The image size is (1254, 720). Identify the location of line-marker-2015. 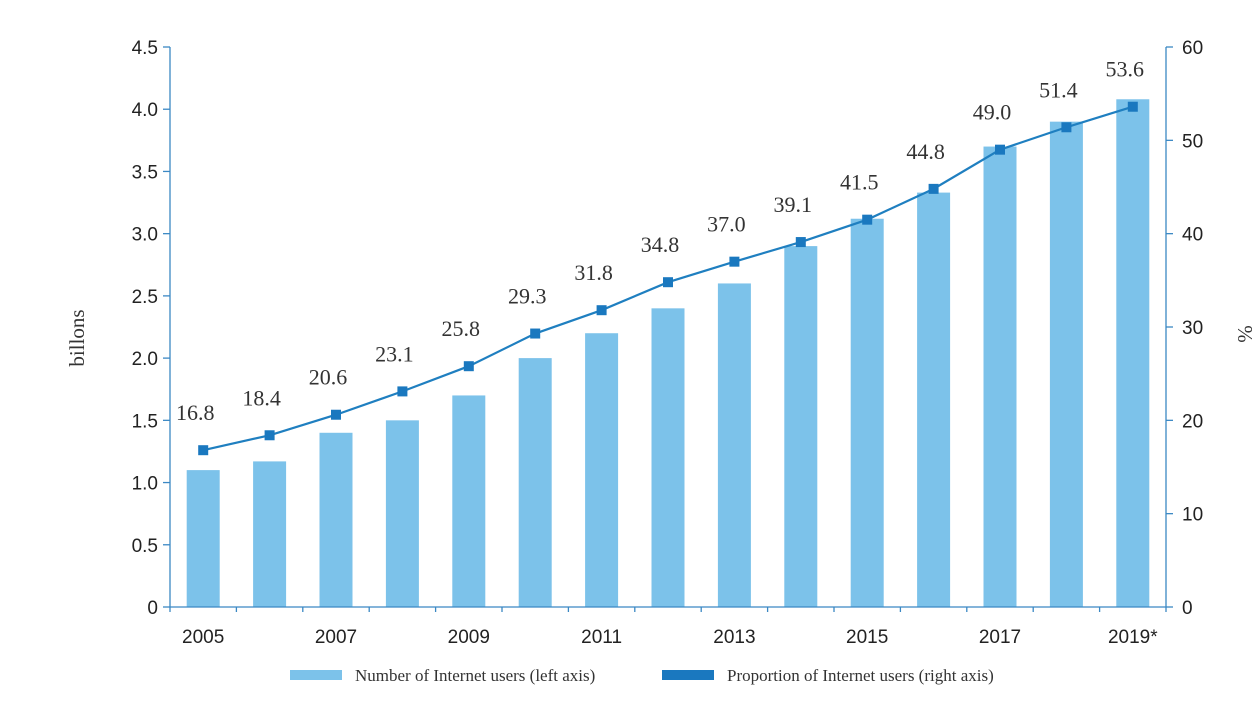
(867, 219).